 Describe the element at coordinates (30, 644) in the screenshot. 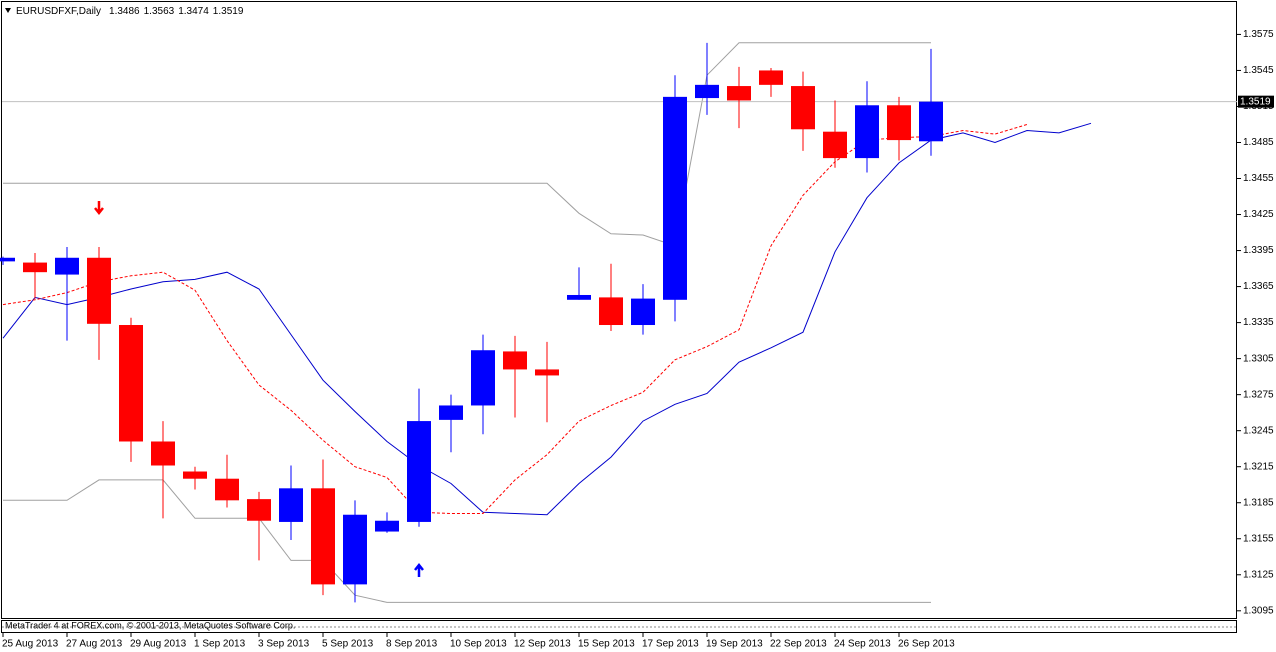

I see `x-tick-label: 25 Aug 2013` at that location.